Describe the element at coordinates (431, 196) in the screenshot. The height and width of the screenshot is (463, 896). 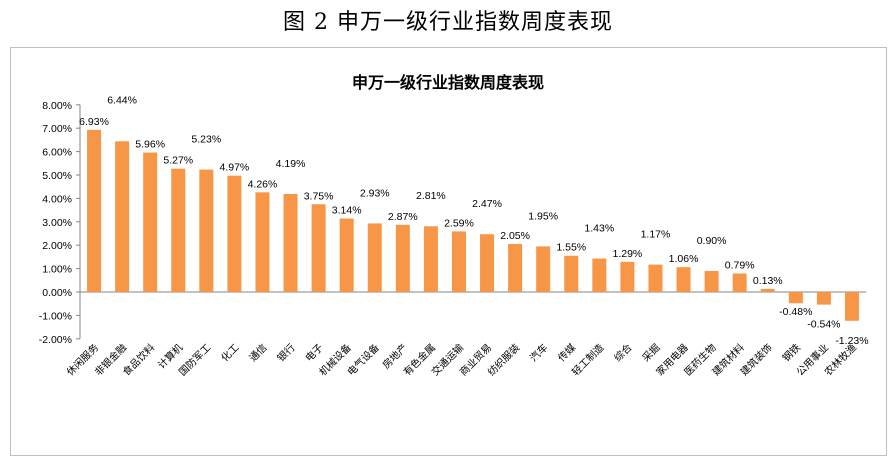
I see `data-label: 2.81%` at that location.